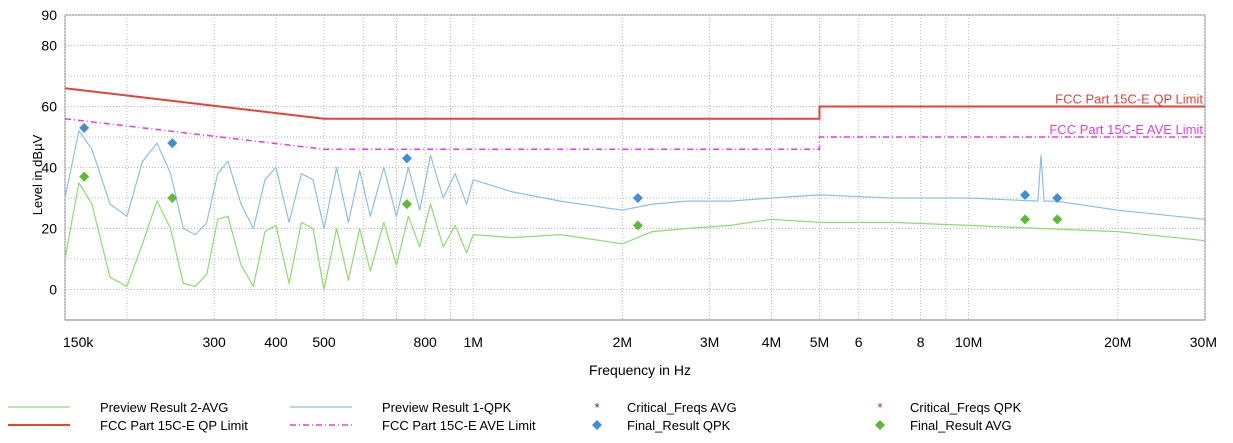 The height and width of the screenshot is (443, 1233). I want to click on legend-item: Preview Result 2-AVG, so click(118, 407).